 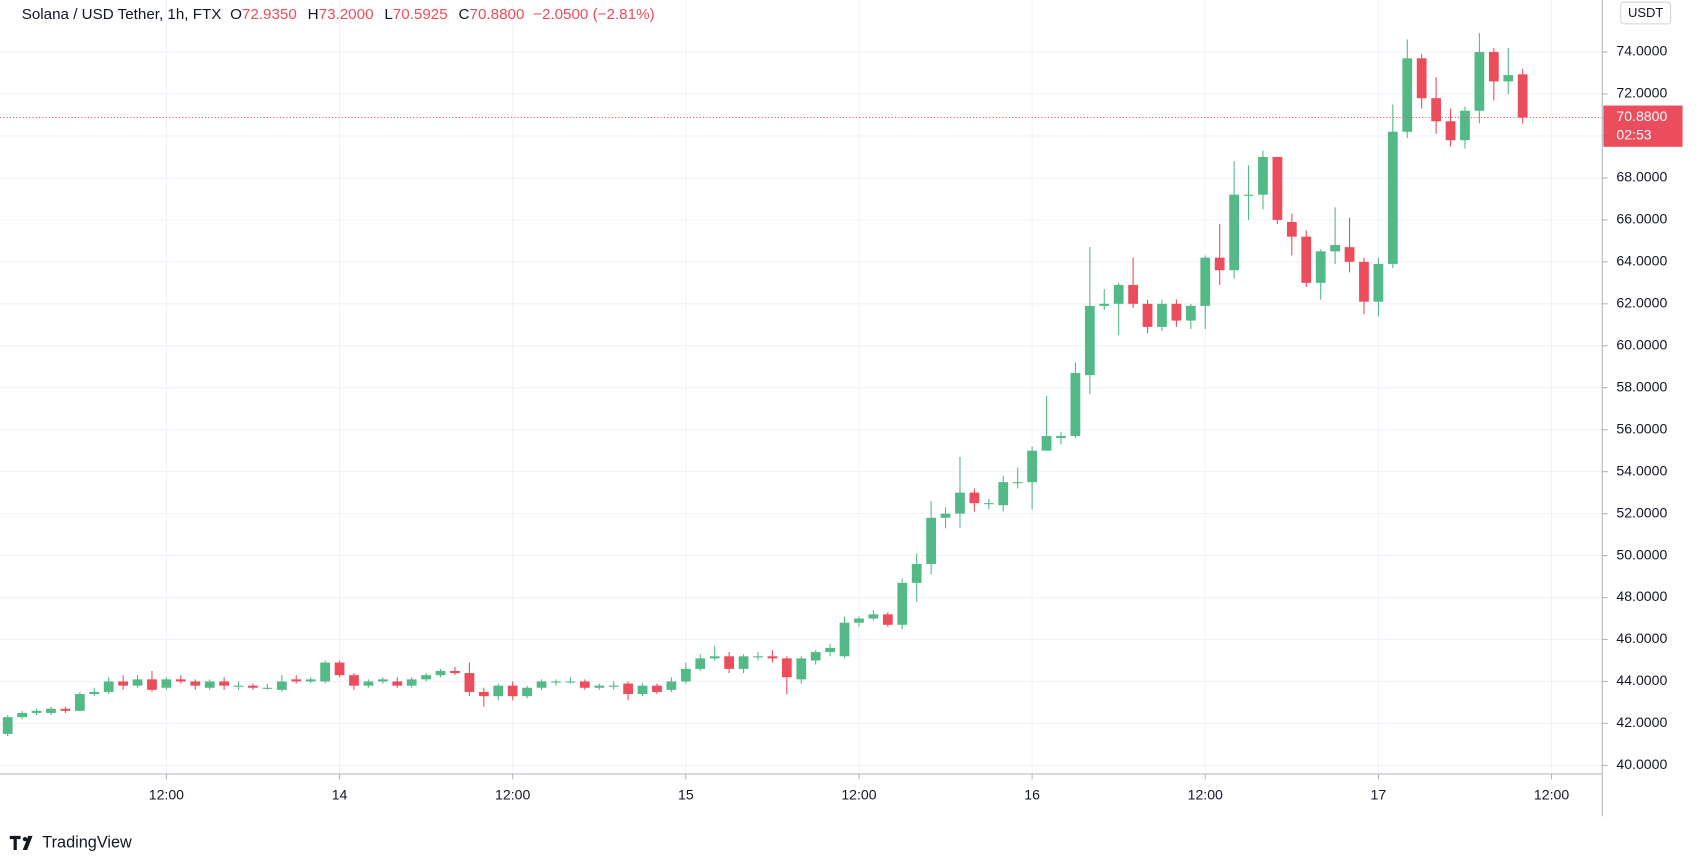 What do you see at coordinates (1641, 428) in the screenshot?
I see `y-tick-label: 56.0000` at bounding box center [1641, 428].